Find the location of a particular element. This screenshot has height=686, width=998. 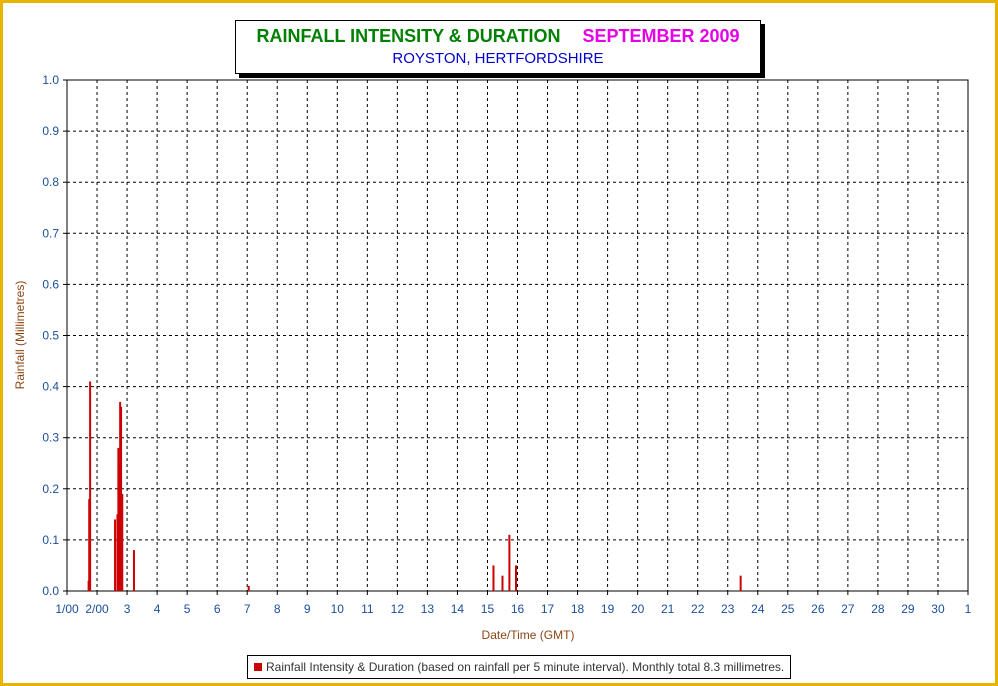

x-tick-label: 15 is located at coordinates (488, 609).